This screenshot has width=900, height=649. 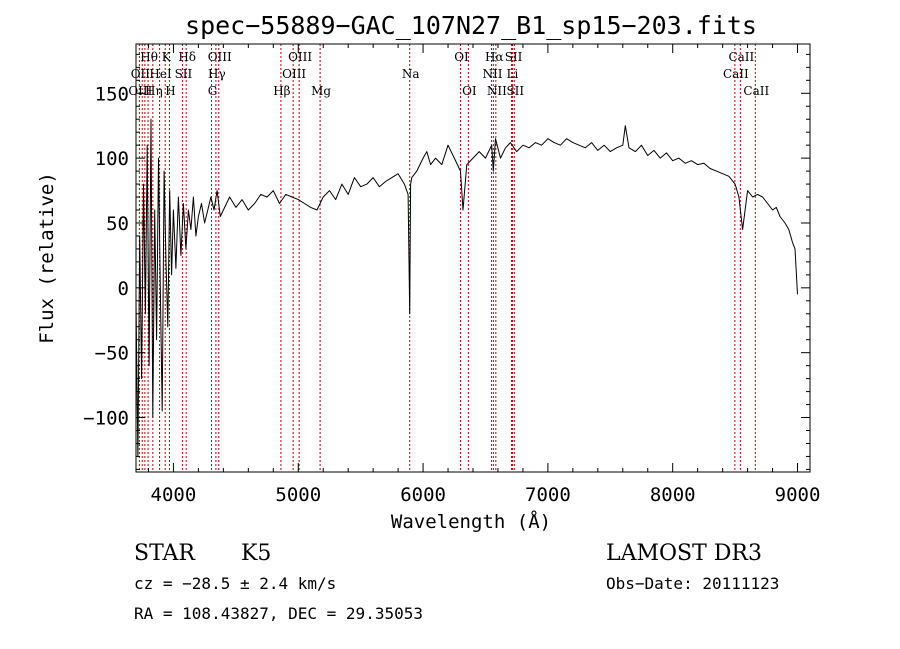 What do you see at coordinates (117, 224) in the screenshot?
I see `y-tick-label-3: 50` at bounding box center [117, 224].